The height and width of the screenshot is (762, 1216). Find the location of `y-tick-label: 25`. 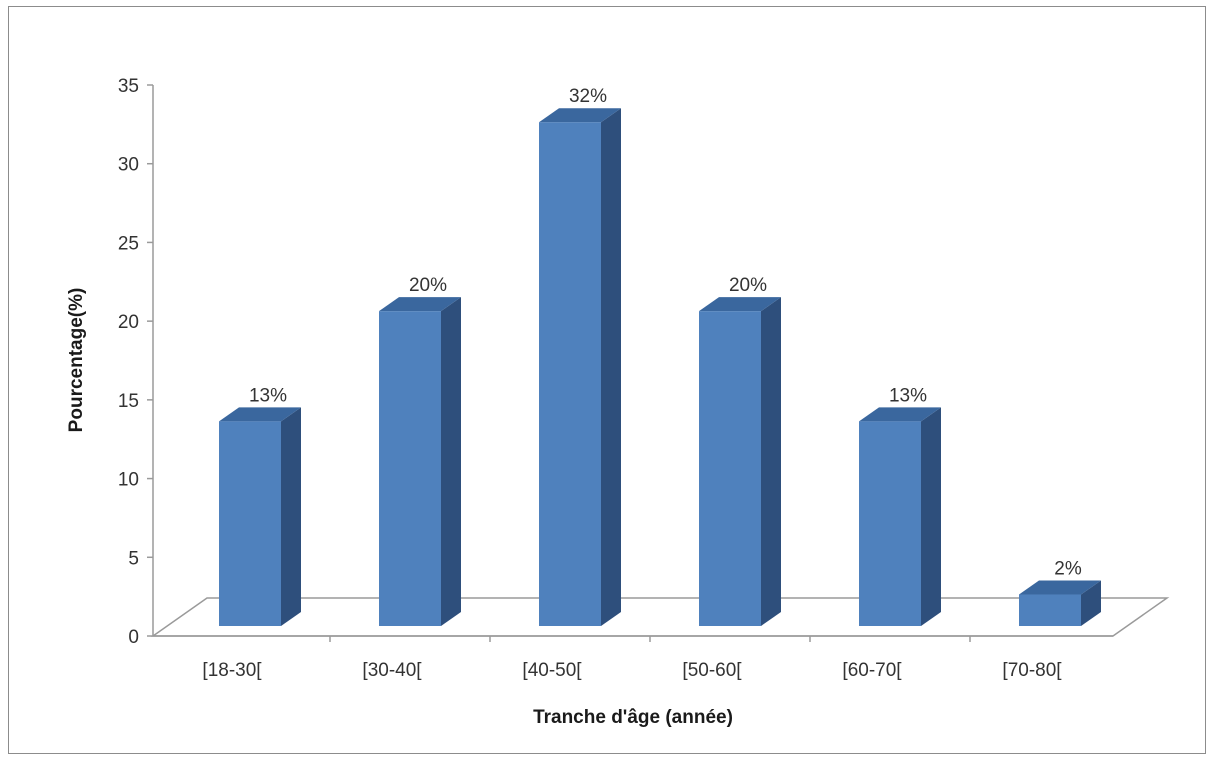

y-tick-label: 25 is located at coordinates (128, 243).